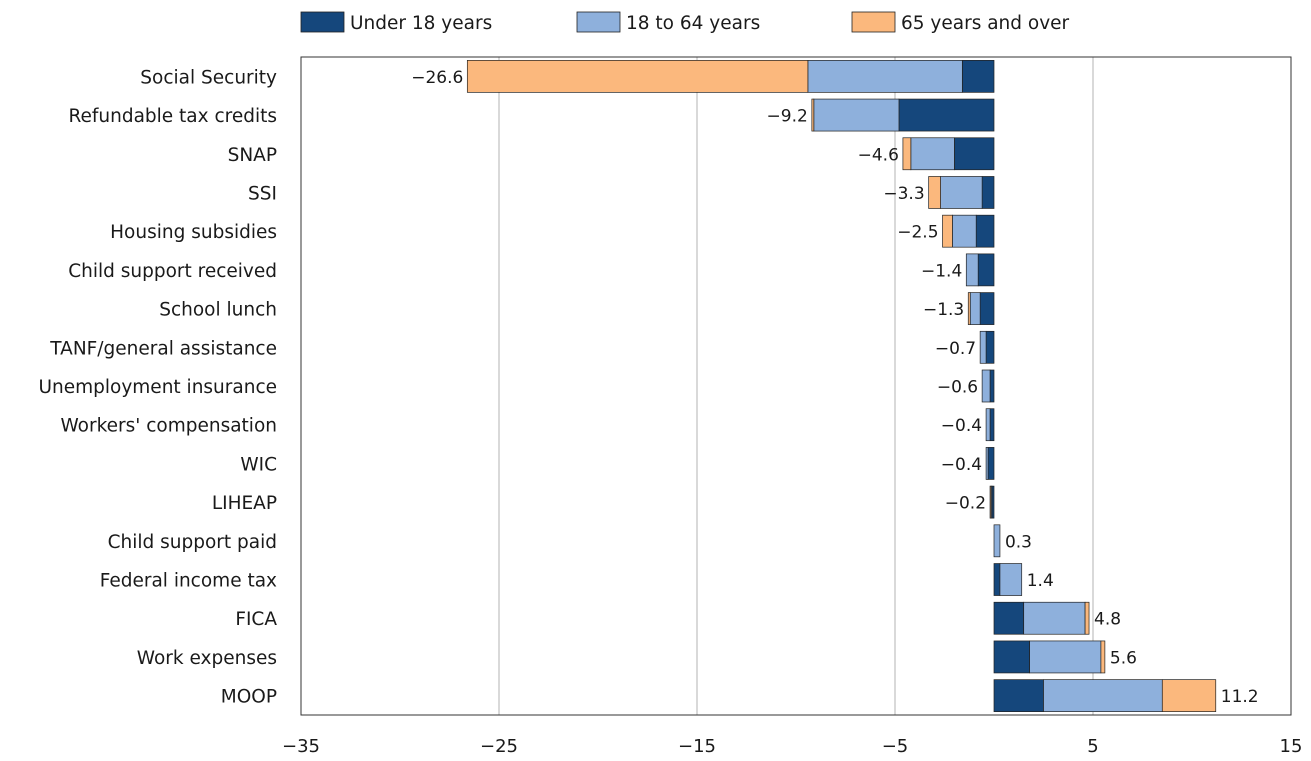  What do you see at coordinates (218, 310) in the screenshot?
I see `category-label-school-lunch: School lunch` at bounding box center [218, 310].